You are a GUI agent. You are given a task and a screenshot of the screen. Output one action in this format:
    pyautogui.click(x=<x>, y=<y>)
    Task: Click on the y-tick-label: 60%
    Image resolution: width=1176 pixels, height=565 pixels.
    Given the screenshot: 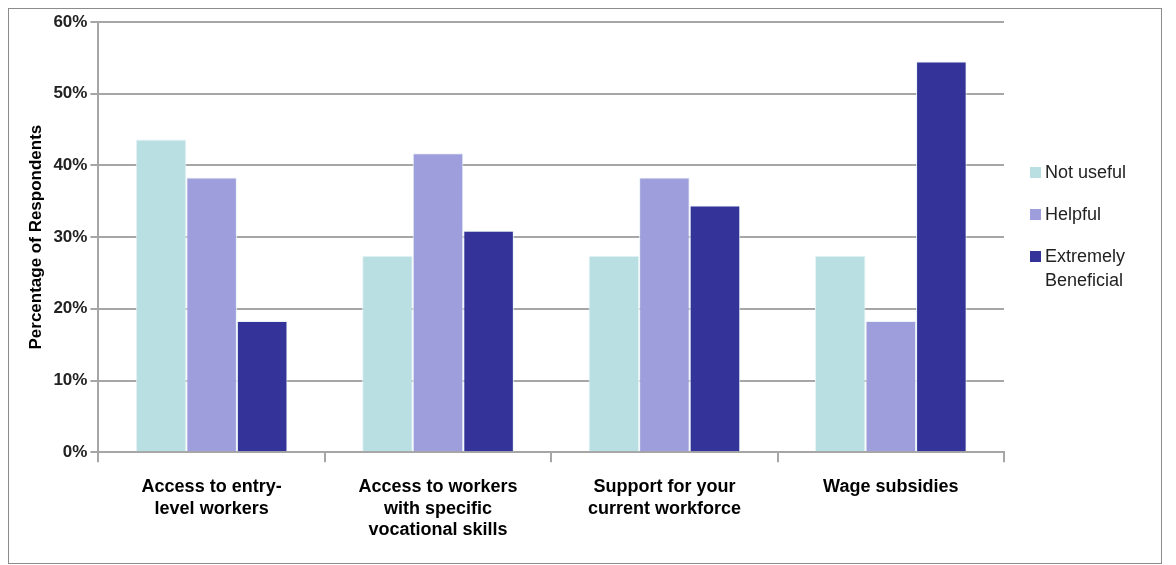 What is the action you would take?
    pyautogui.click(x=70, y=21)
    